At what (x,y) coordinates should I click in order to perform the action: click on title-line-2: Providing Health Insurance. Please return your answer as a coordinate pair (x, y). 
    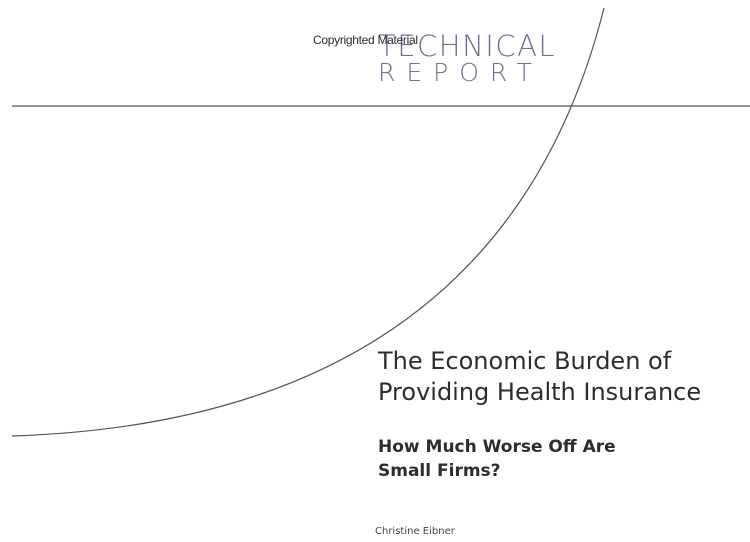
    Looking at the image, I should click on (540, 392).